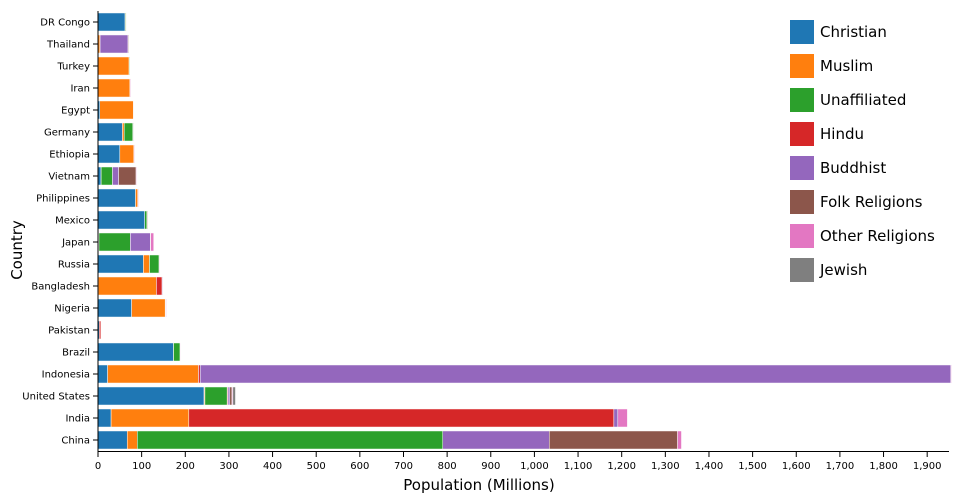 Image resolution: width=960 pixels, height=500 pixels. What do you see at coordinates (63, 199) in the screenshot?
I see `y-tick-label: Philippines` at bounding box center [63, 199].